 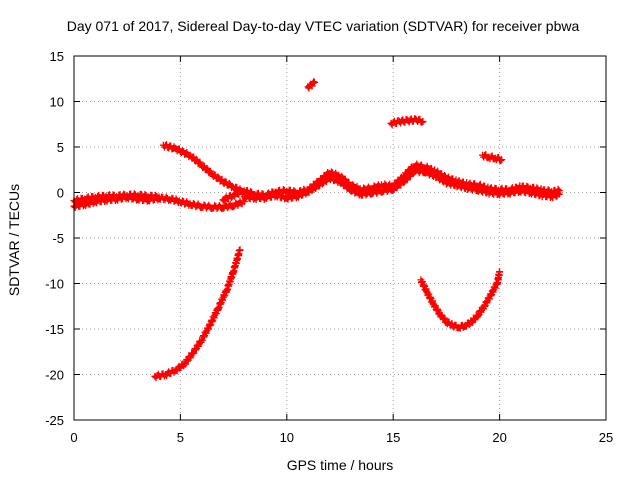 What do you see at coordinates (180, 437) in the screenshot?
I see `x-tick-label: 5` at bounding box center [180, 437].